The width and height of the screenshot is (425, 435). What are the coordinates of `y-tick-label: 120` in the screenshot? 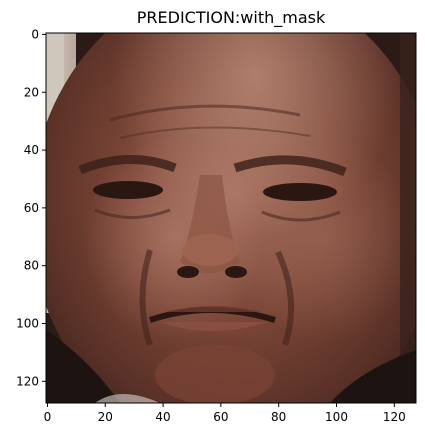 It's located at (27, 381).